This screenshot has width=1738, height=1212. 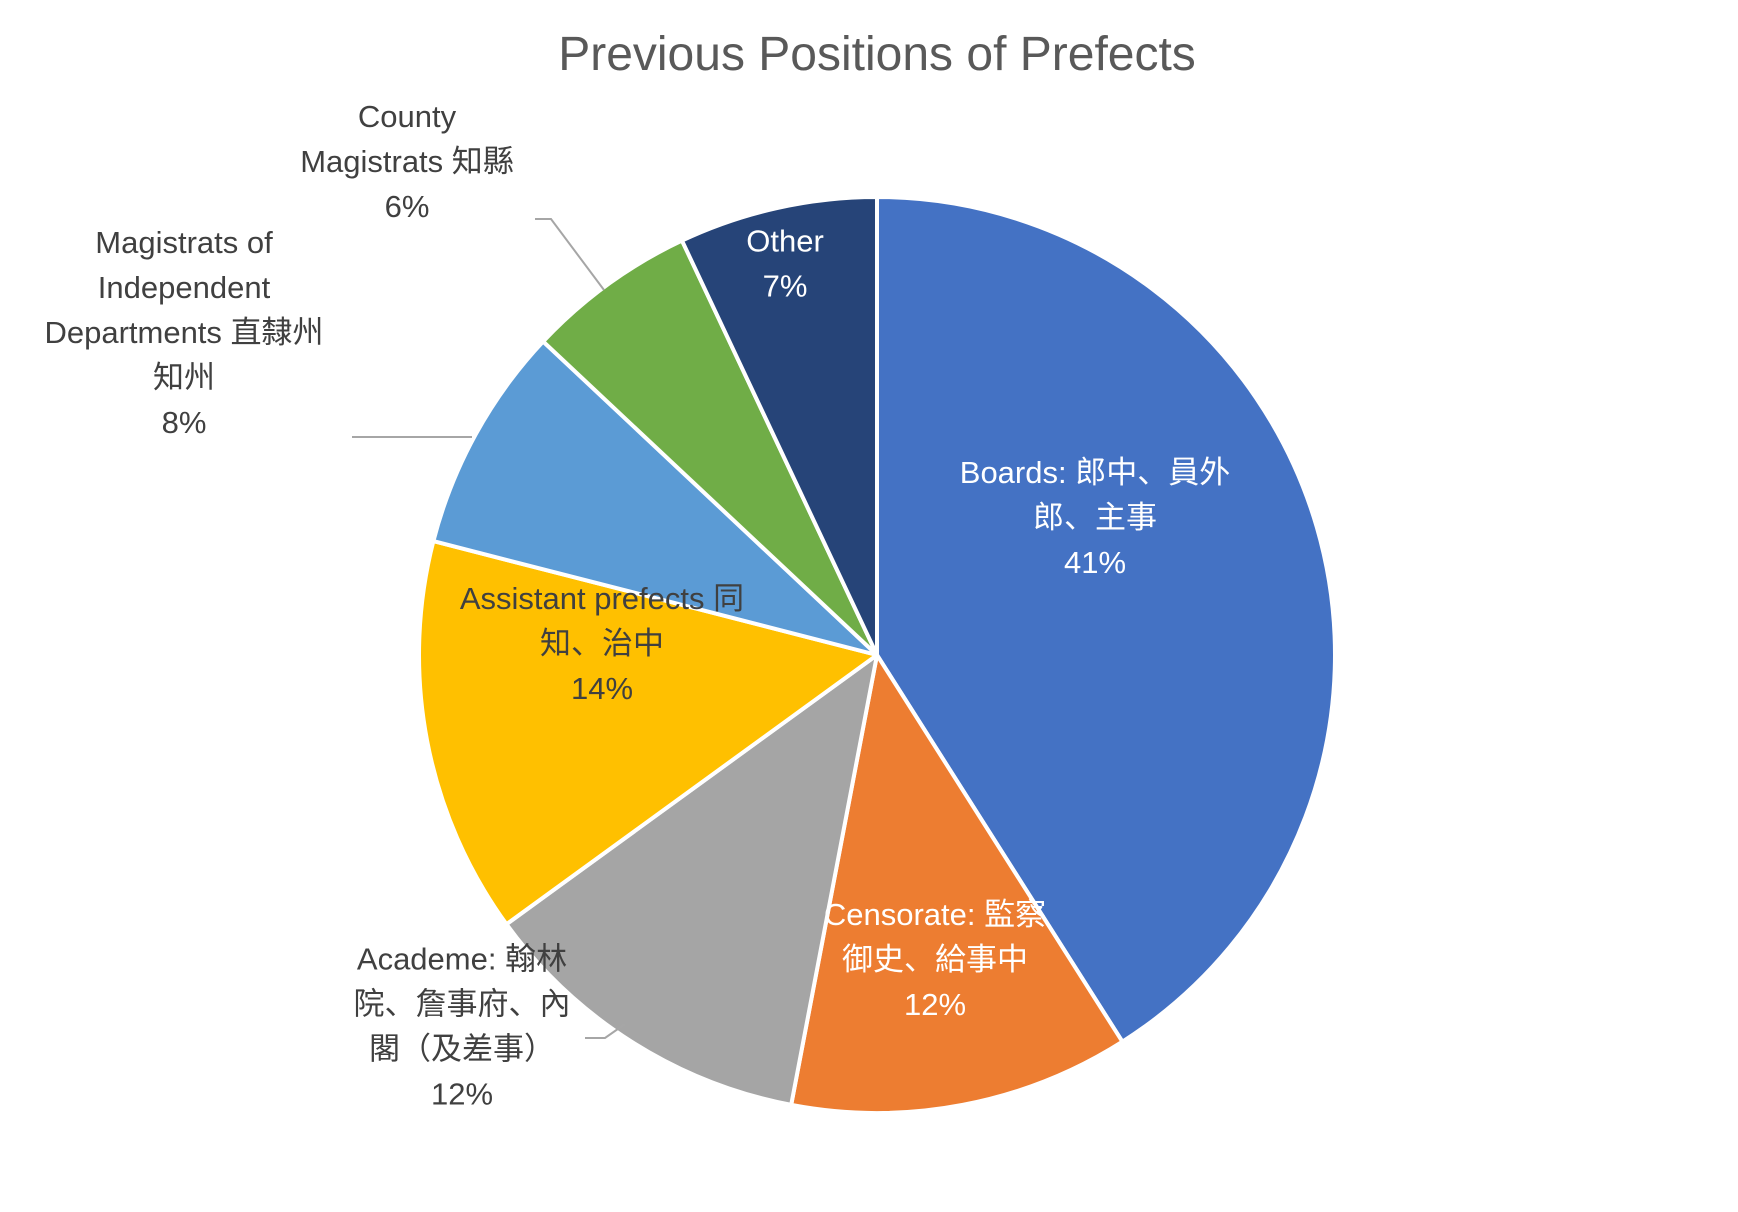 I want to click on data-label: Boards: 郎中、員外郎、主事 41%, so click(x=1095, y=517).